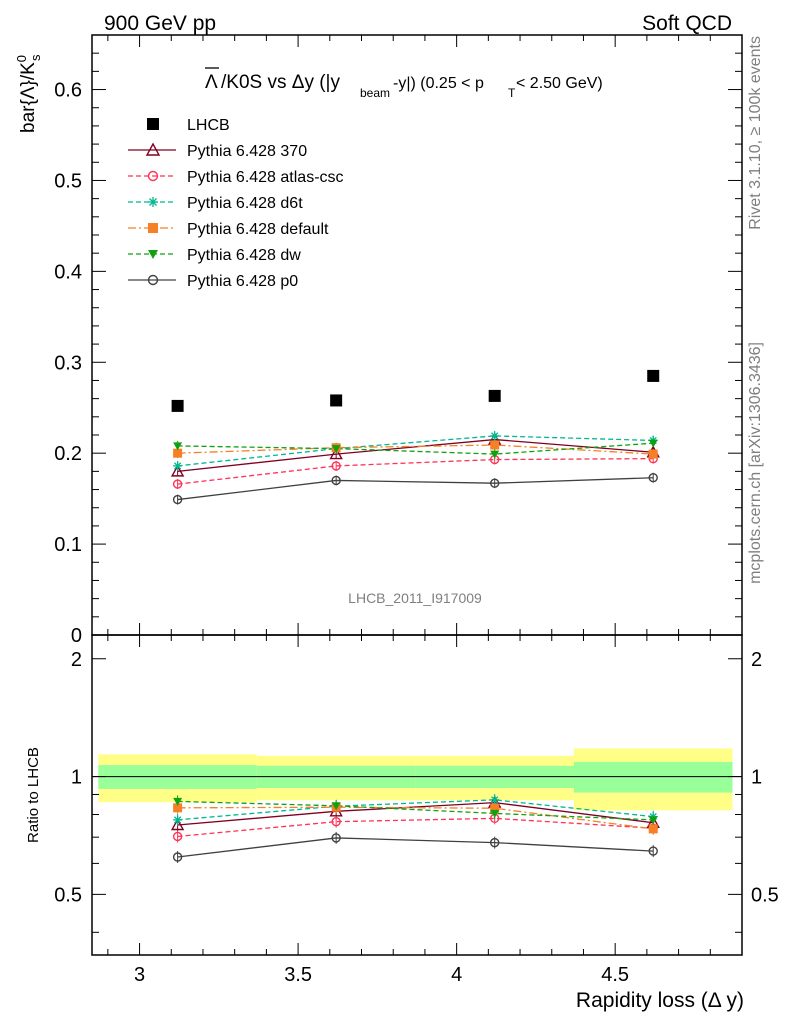 This screenshot has width=786, height=1024. Describe the element at coordinates (756, 660) in the screenshot. I see `y-tick-label-right: 2` at that location.